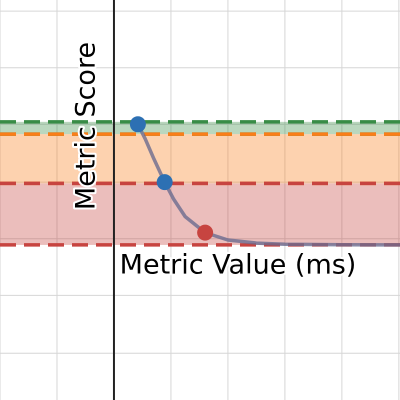  I want to click on x-axis-label: Metric Value (ms), so click(238, 265).